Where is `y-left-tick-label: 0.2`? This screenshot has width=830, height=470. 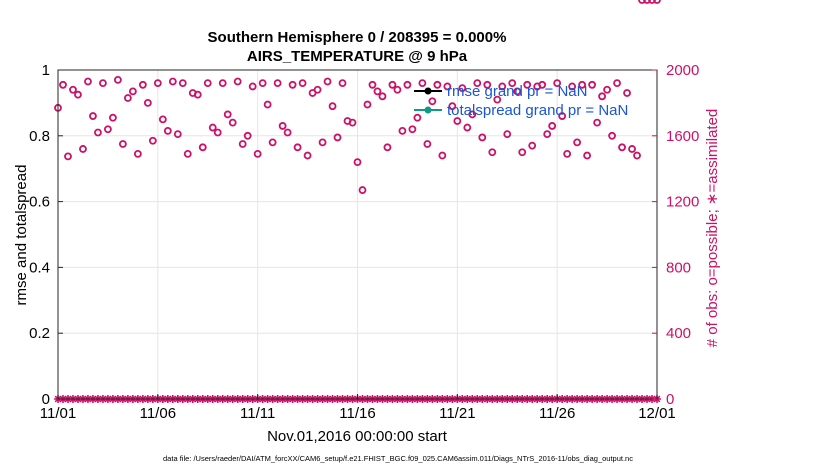 y-left-tick-label: 0.2 is located at coordinates (39, 333).